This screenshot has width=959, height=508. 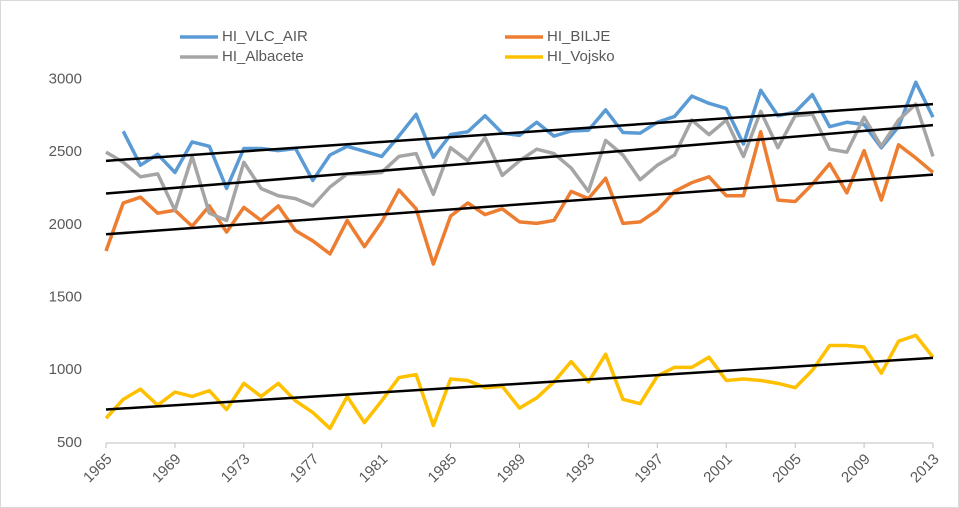 What do you see at coordinates (65, 151) in the screenshot?
I see `y-tick-label: 2500` at bounding box center [65, 151].